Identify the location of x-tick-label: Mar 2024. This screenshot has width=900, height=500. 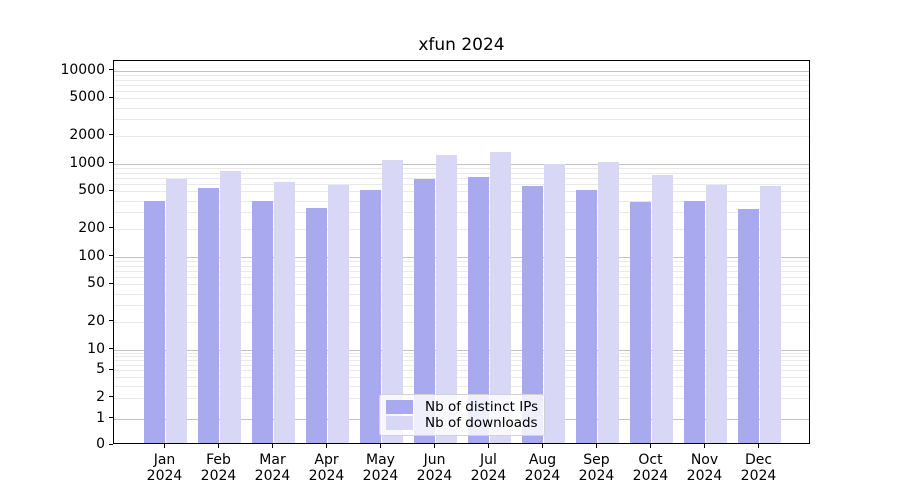
(273, 468).